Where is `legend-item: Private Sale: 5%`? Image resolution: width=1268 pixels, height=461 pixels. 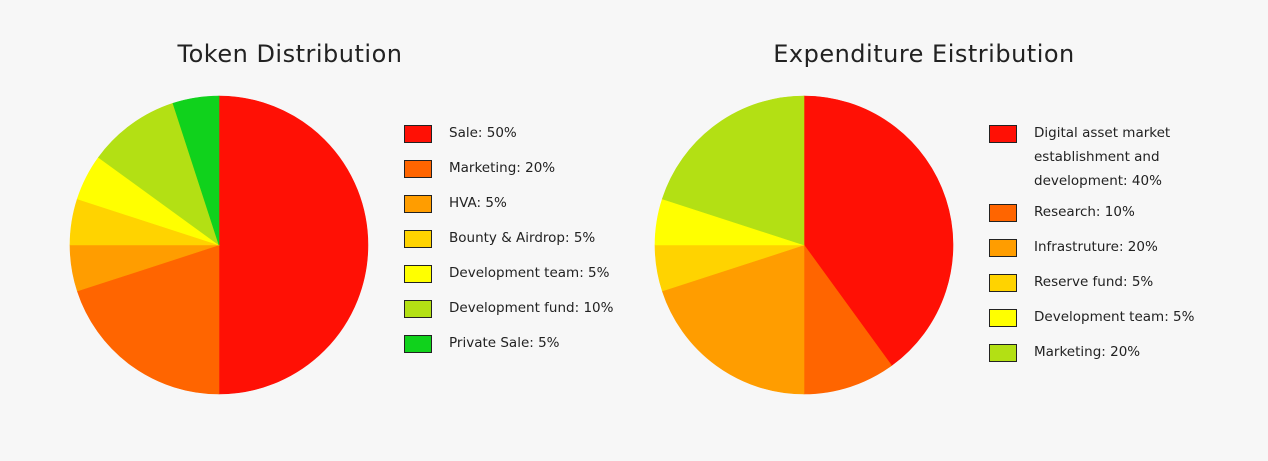
legend-item: Private Sale: 5% is located at coordinates (516, 344).